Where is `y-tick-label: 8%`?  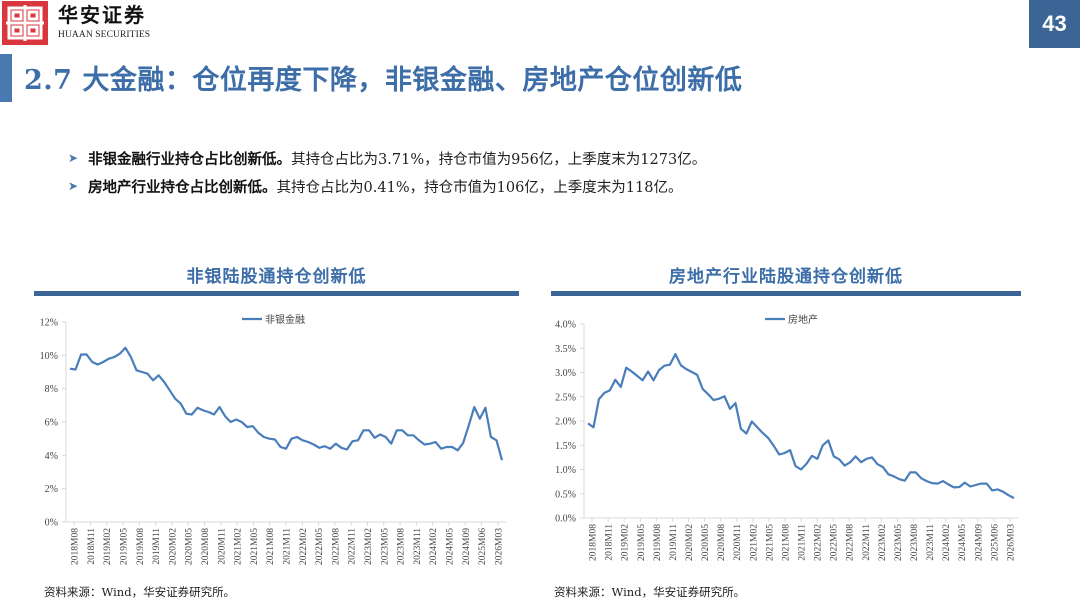
y-tick-label: 8% is located at coordinates (51, 389).